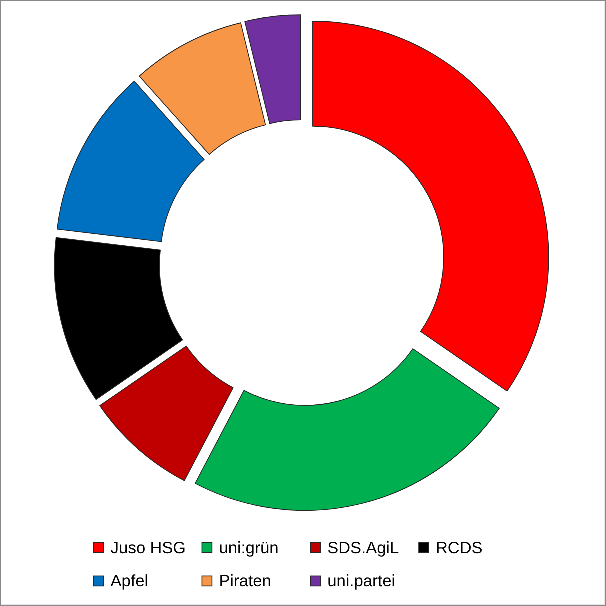 This screenshot has height=606, width=606. Describe the element at coordinates (245, 581) in the screenshot. I see `legend-label: Piraten` at that location.